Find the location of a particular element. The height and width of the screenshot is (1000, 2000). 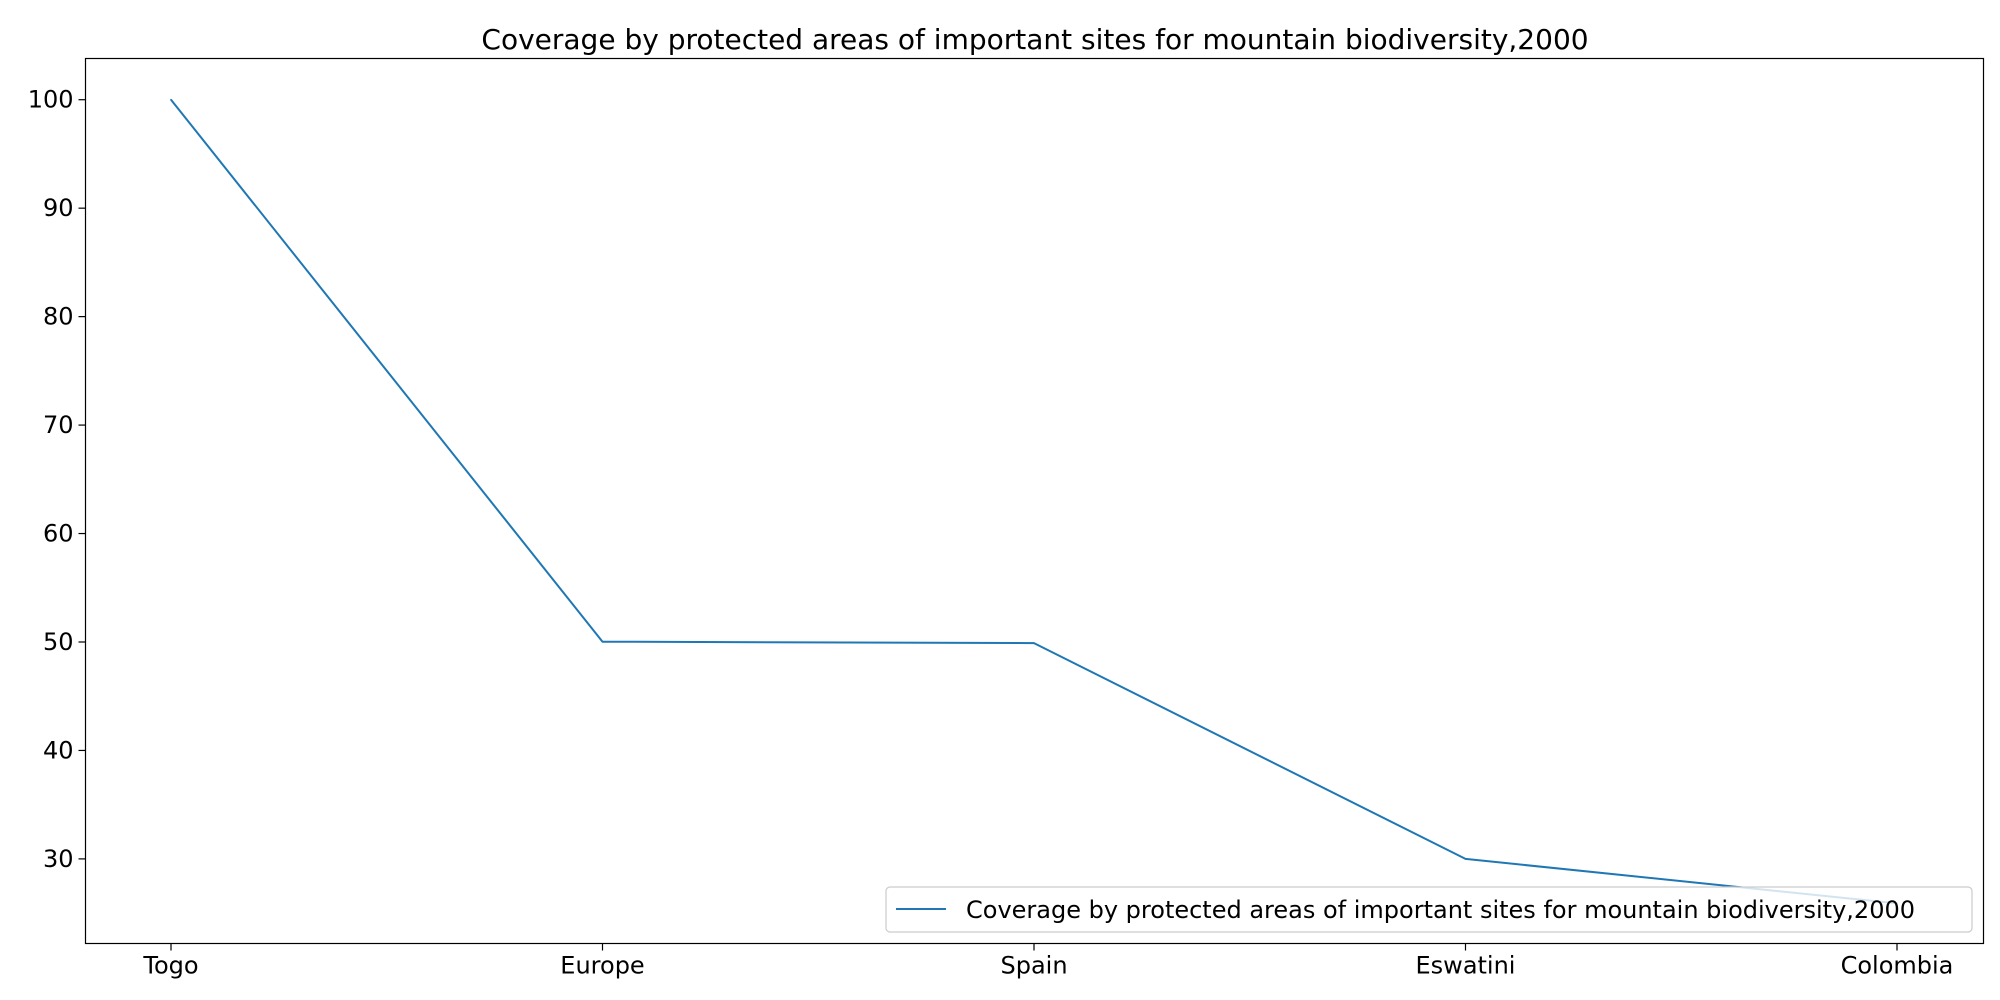

x-tick-label: Eswatini is located at coordinates (1466, 966).